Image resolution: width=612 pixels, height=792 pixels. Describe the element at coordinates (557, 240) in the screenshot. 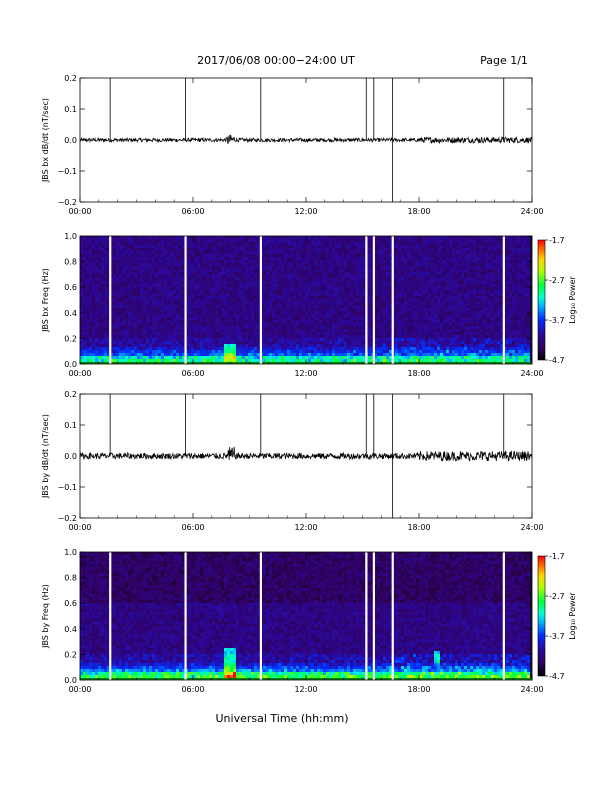

I see `colorbar-tick-label: -1.7` at that location.